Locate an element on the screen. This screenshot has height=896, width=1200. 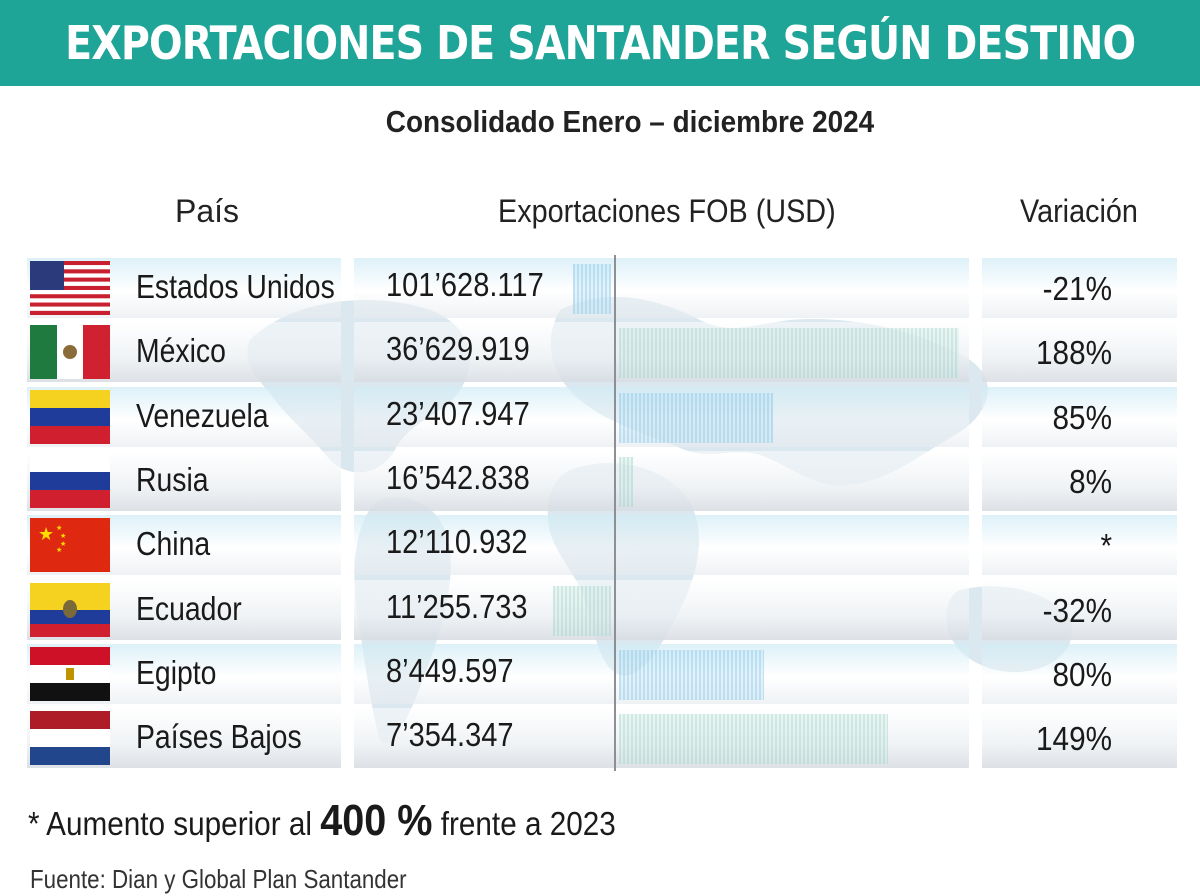
russia-flag is located at coordinates (70, 481).